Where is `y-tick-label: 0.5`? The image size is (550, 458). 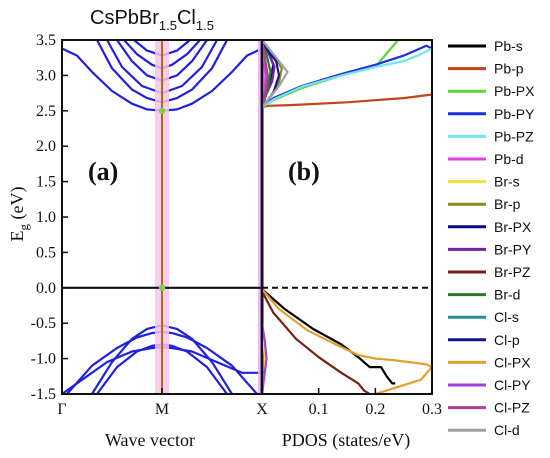 y-tick-label: 0.5 is located at coordinates (46, 252).